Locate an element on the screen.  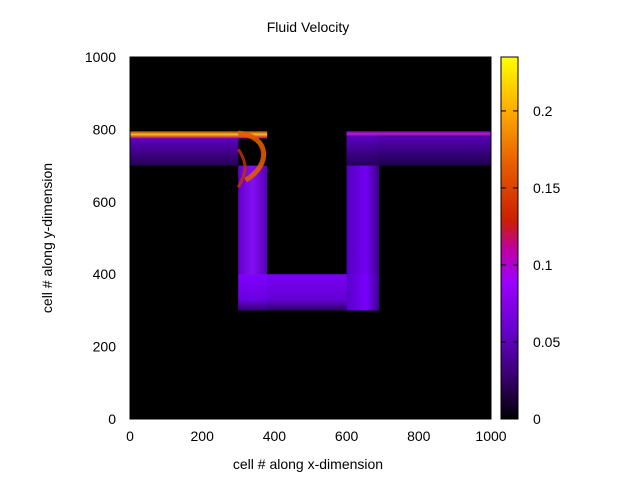
x-tick-label: 200 is located at coordinates (203, 436).